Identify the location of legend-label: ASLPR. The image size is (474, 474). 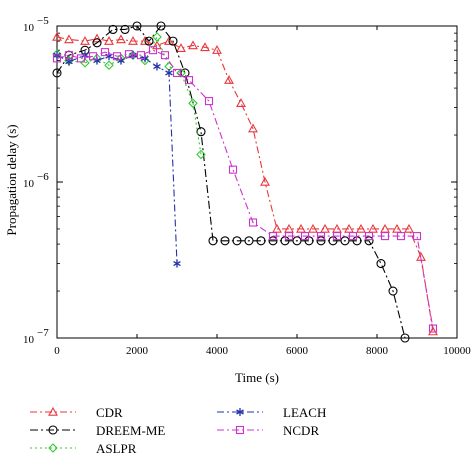
(116, 448).